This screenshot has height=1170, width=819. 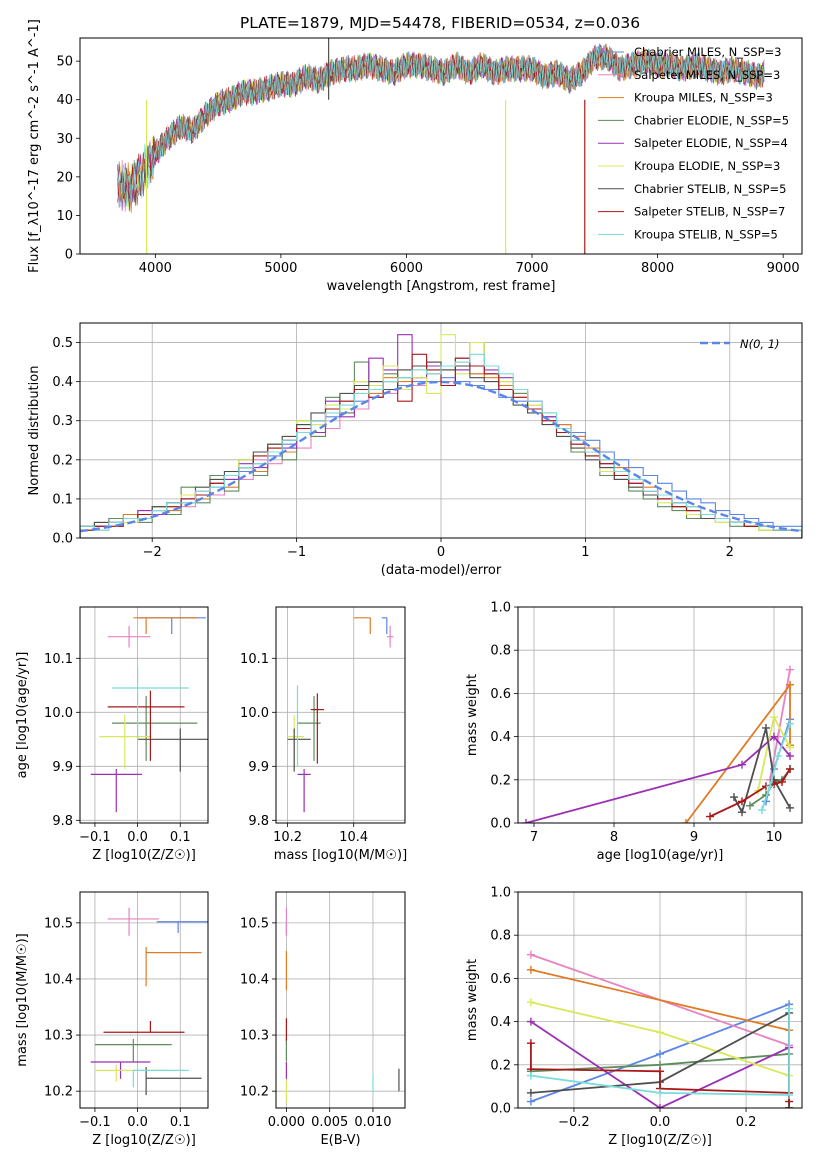 I want to click on legend-label: Kroupa ELODIE, N_SSP=3, so click(x=707, y=166).